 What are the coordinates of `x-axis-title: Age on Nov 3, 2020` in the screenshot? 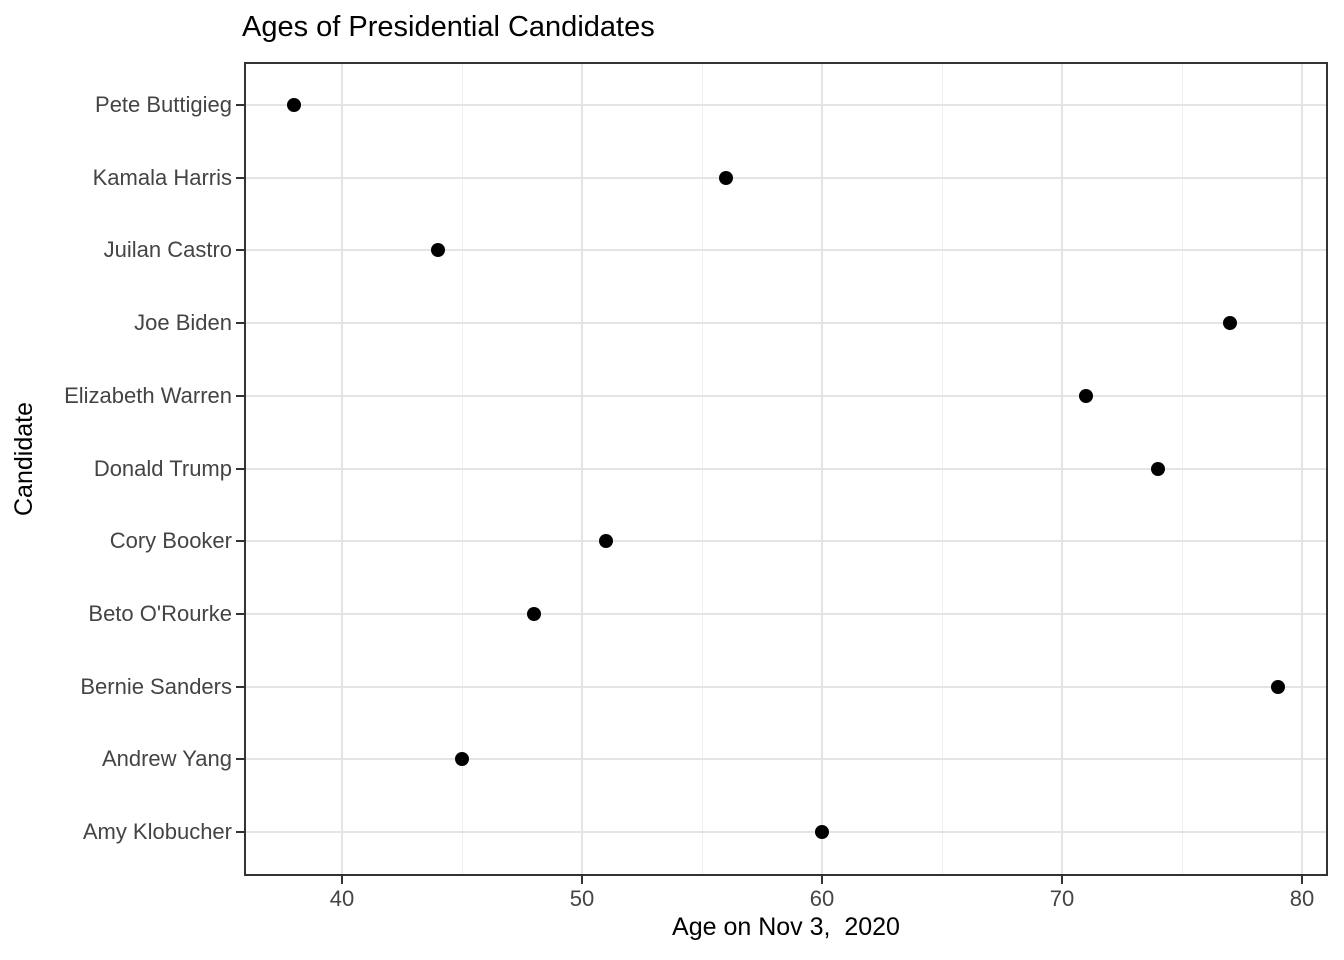 It's located at (786, 927).